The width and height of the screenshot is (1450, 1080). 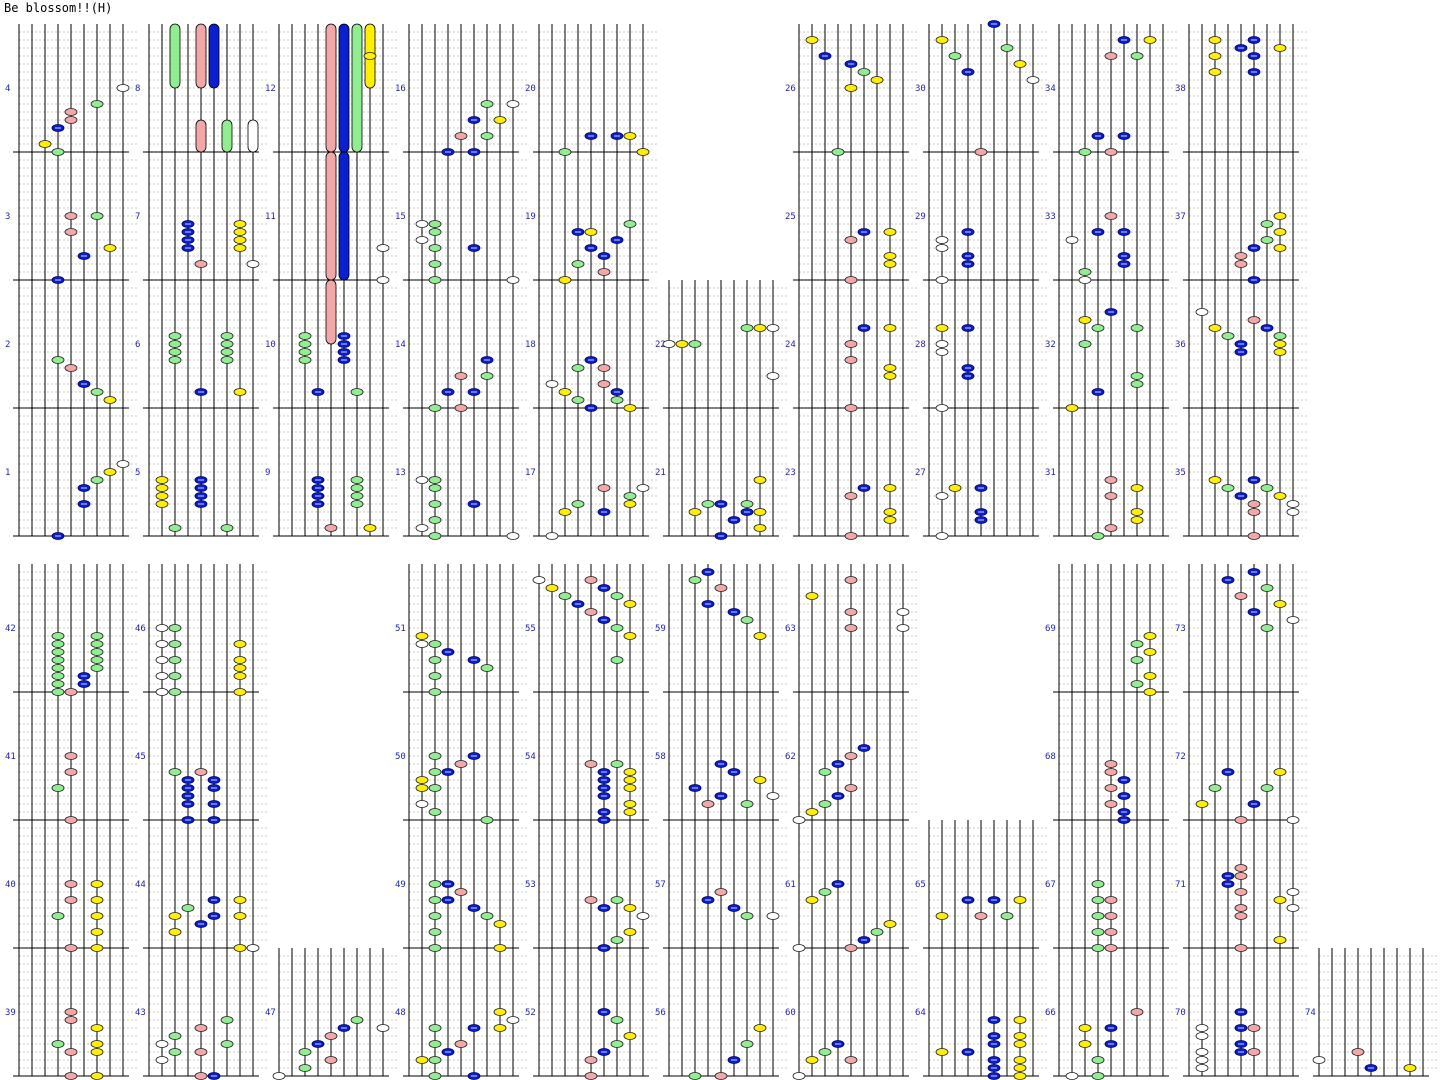 I want to click on long-note, so click(x=331, y=88).